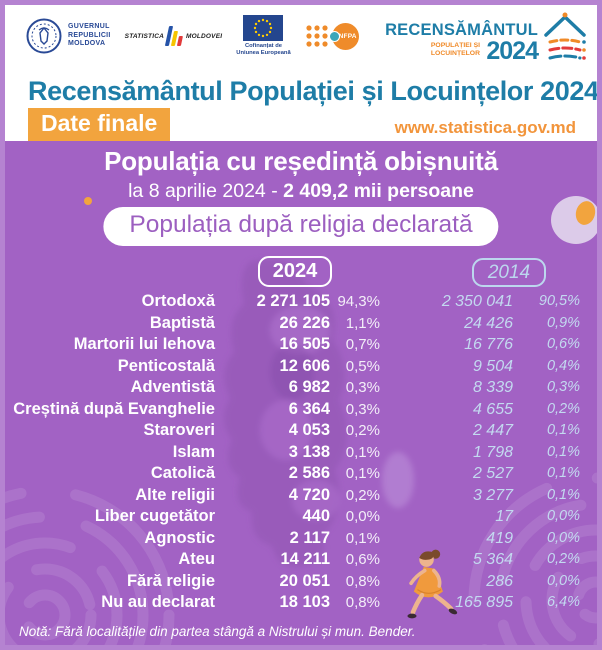 Image resolution: width=602 pixels, height=650 pixels. I want to click on orange-oval-decoration, so click(585, 213).